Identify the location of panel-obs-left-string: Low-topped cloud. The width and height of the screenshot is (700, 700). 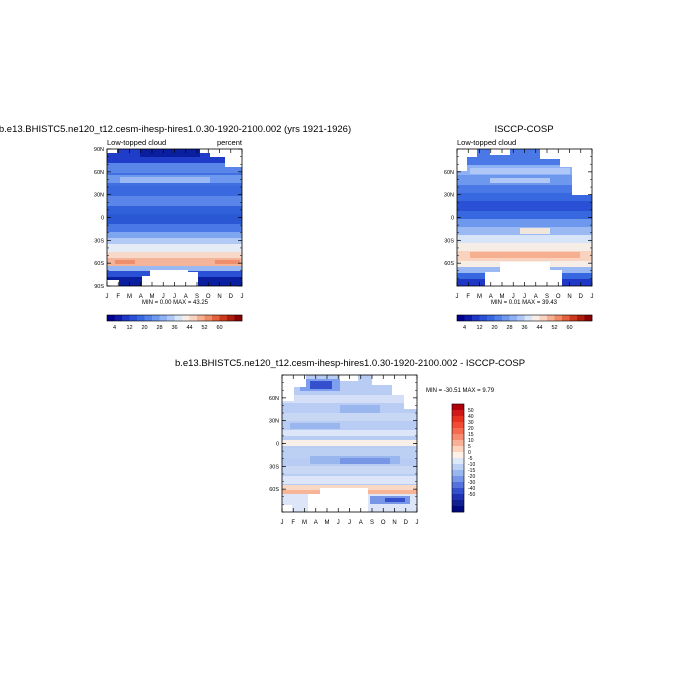
(486, 142).